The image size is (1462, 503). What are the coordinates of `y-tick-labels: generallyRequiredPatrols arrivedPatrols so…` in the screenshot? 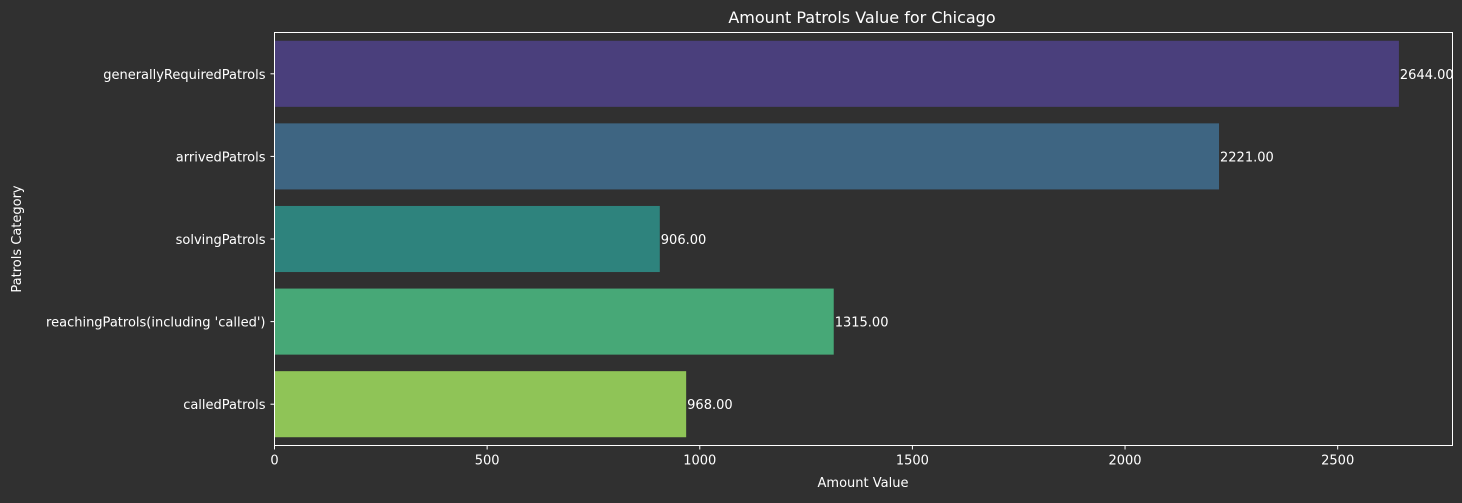 It's located at (160, 240).